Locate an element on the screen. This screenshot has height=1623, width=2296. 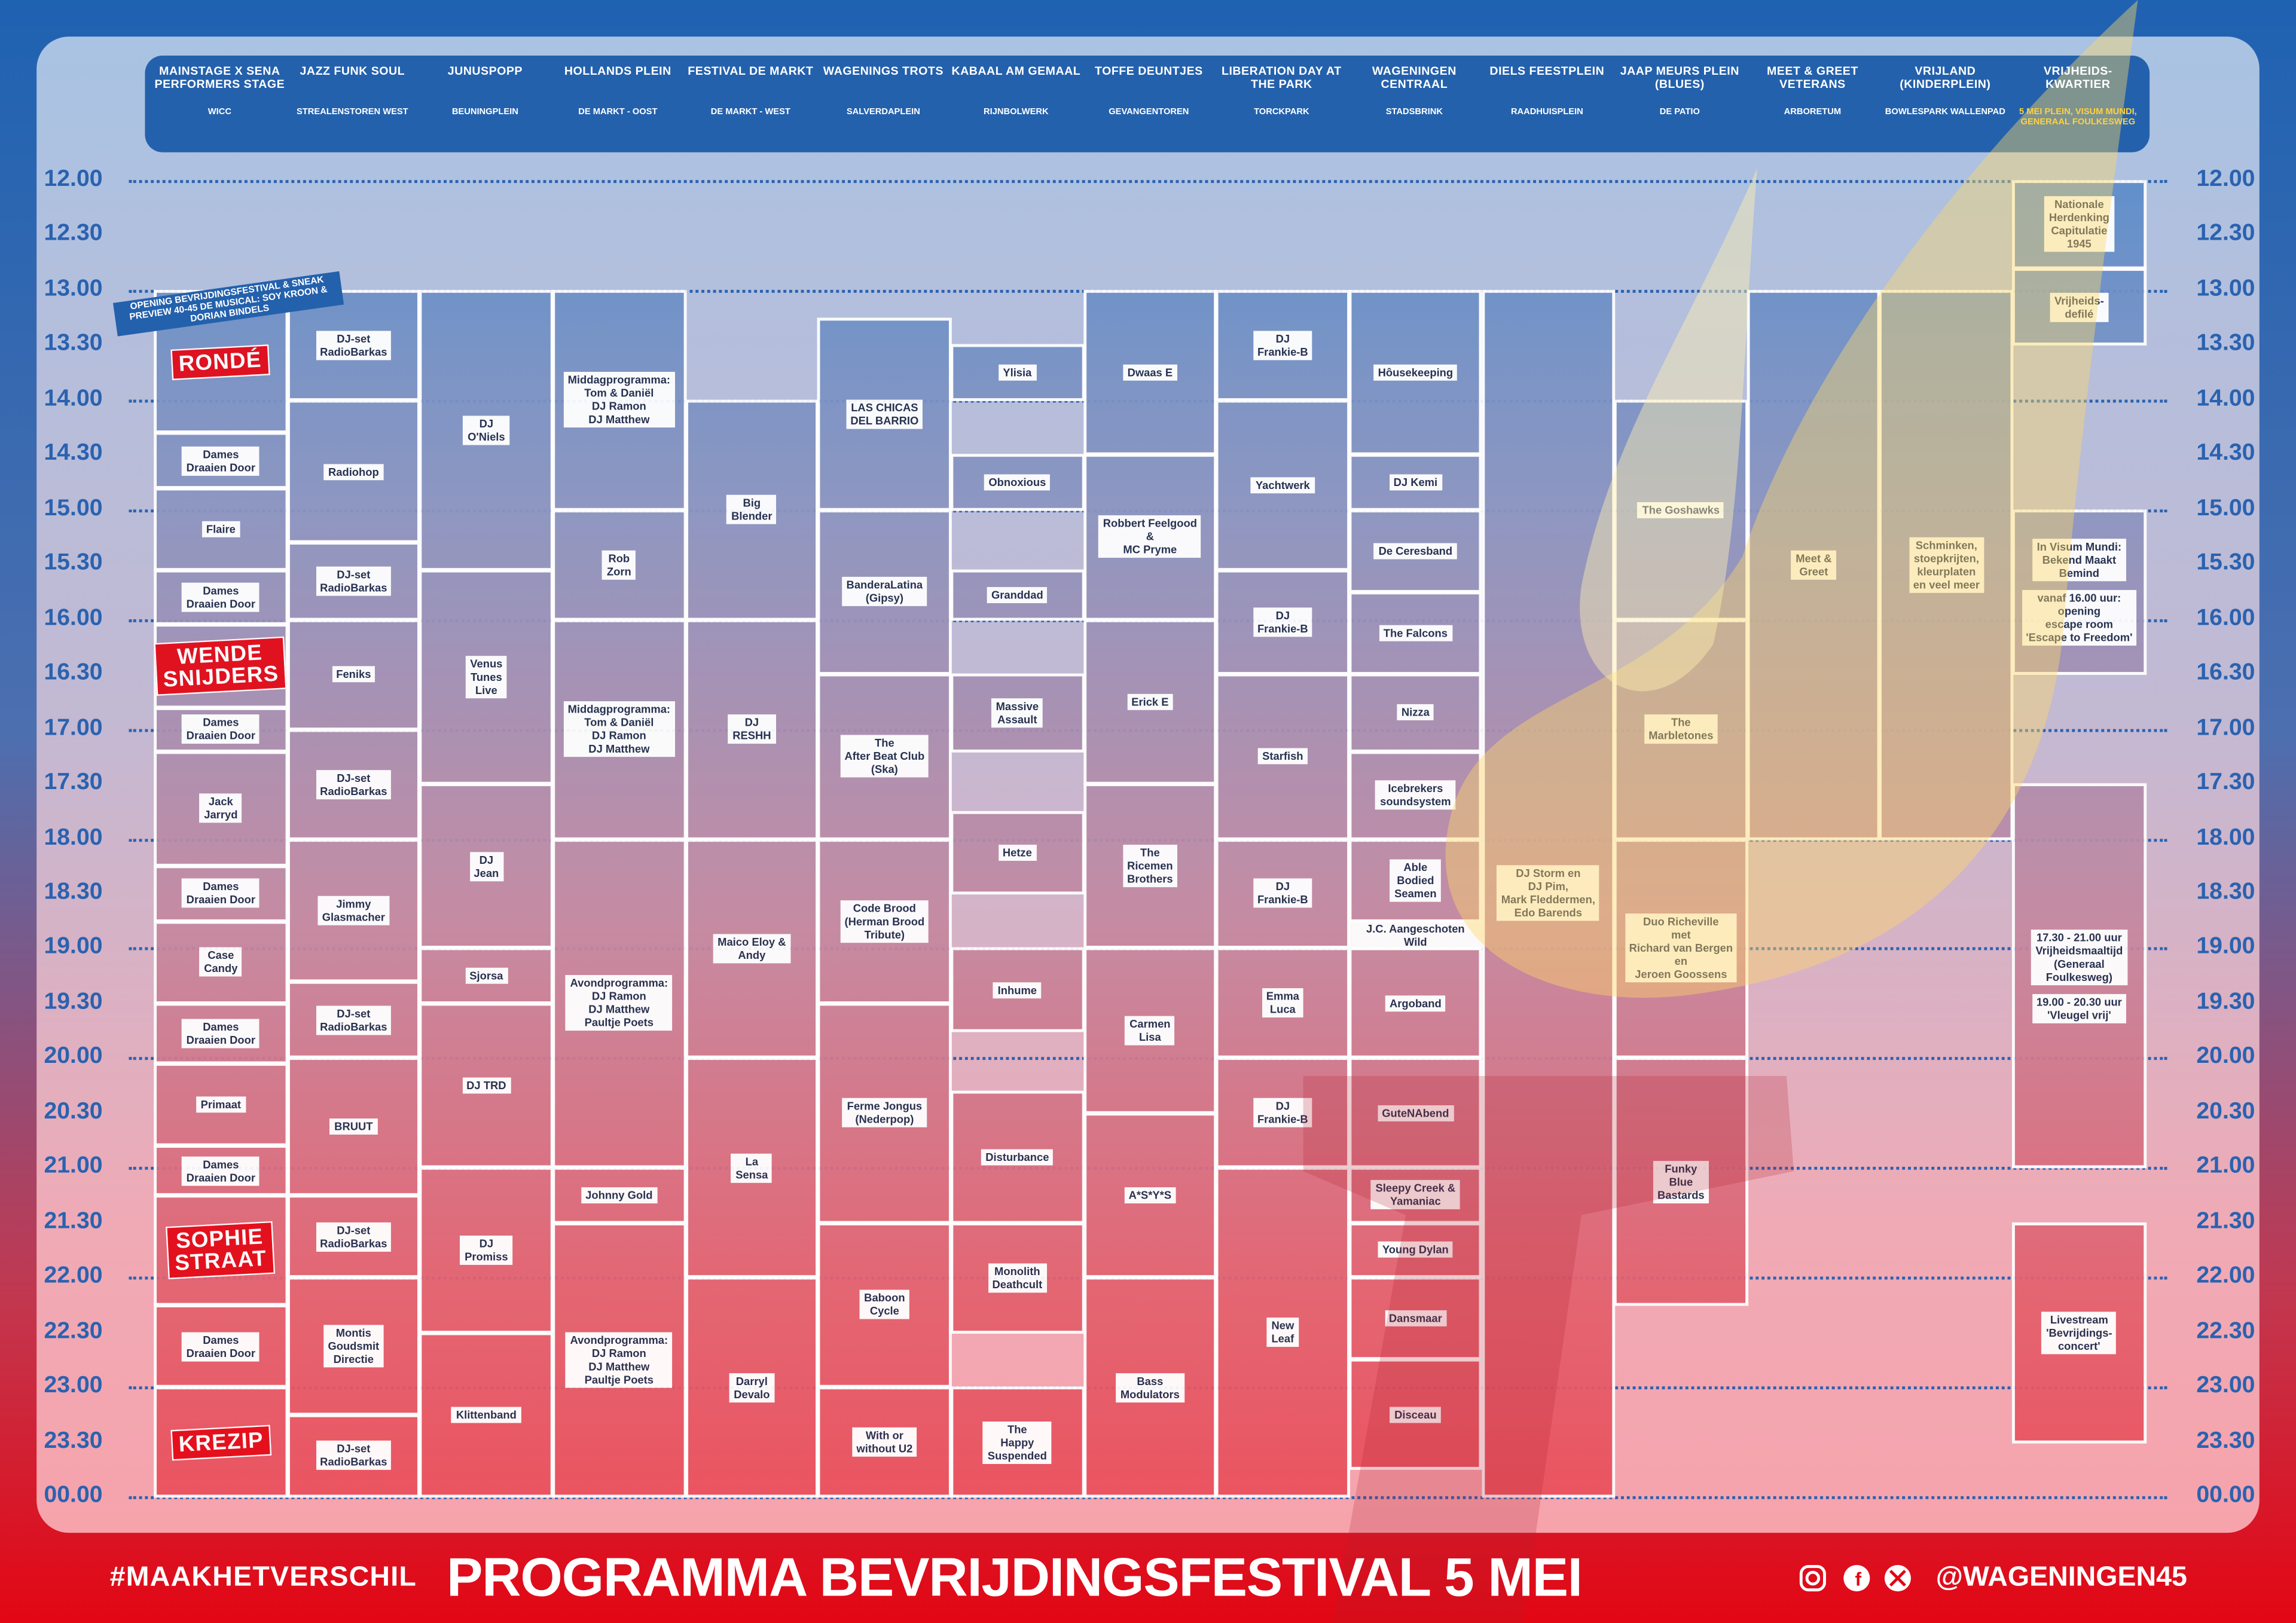
event-label: Monolith Deathcult is located at coordinates (1017, 1277).